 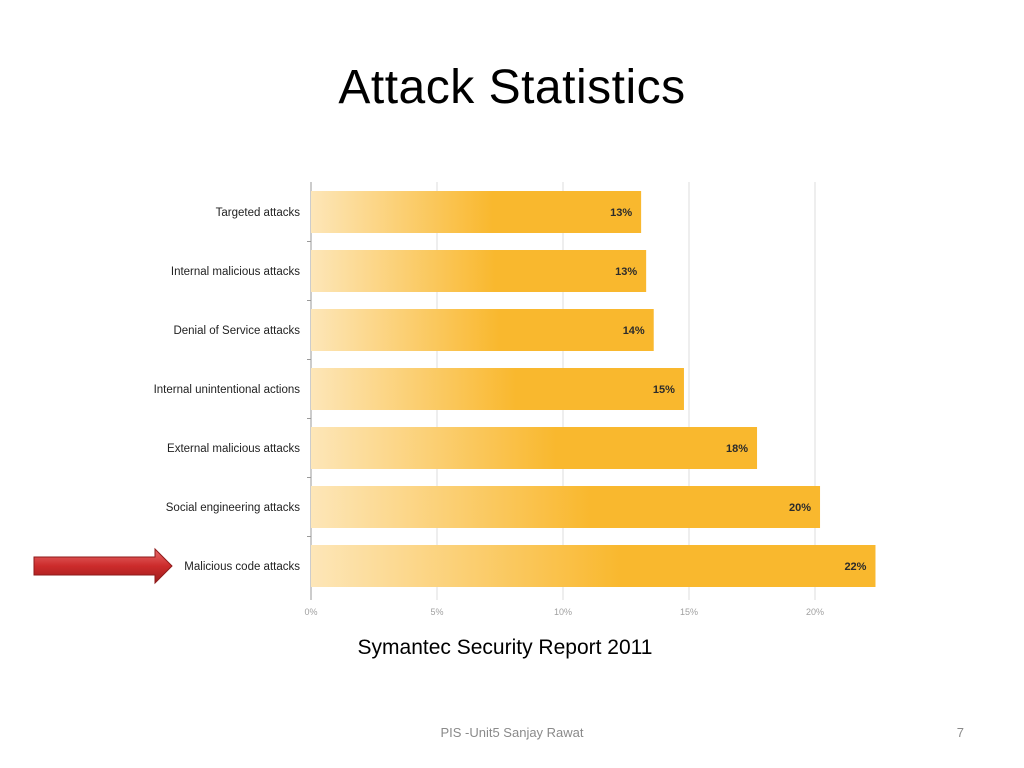 What do you see at coordinates (960, 732) in the screenshot?
I see `page-number: 7` at bounding box center [960, 732].